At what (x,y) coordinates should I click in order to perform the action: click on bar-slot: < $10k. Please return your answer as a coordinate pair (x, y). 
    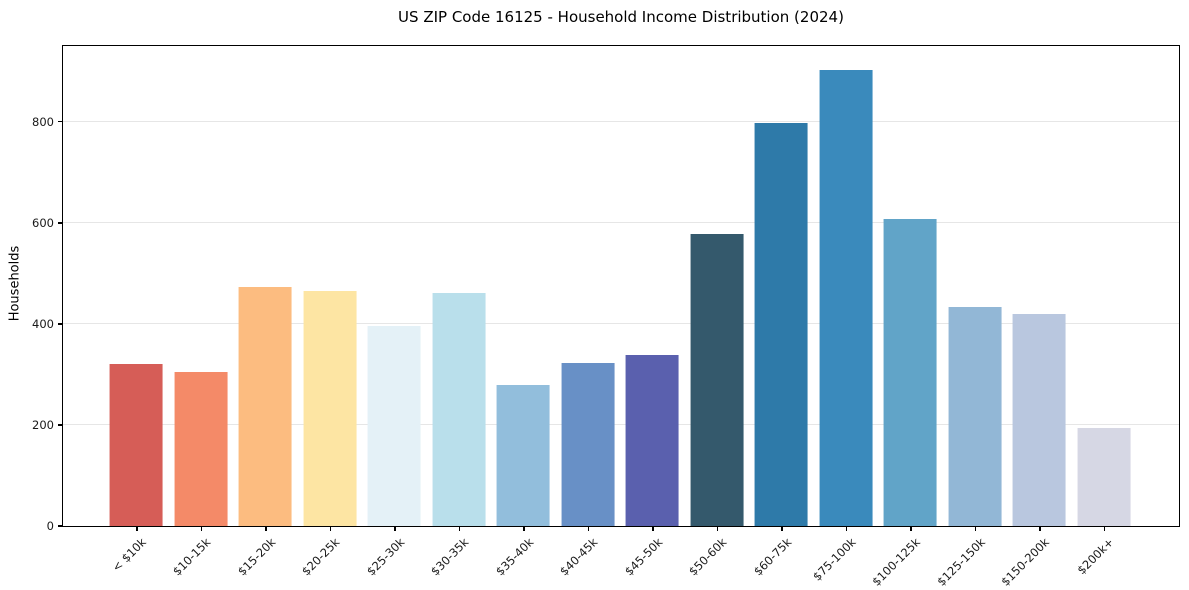
    Looking at the image, I should click on (136, 310).